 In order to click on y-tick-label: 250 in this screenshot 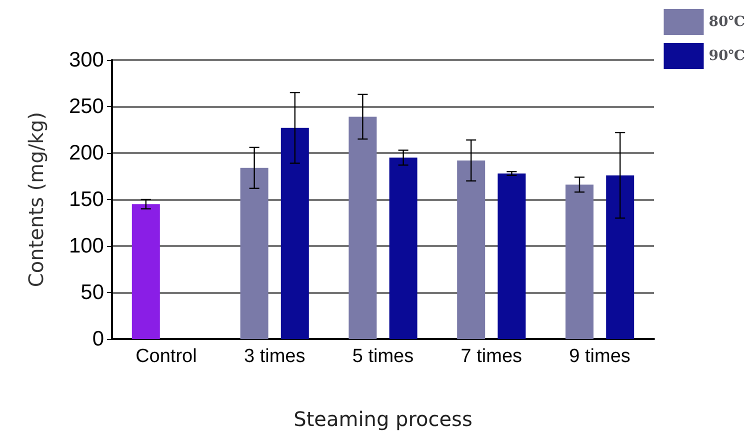, I will do `click(86, 106)`.